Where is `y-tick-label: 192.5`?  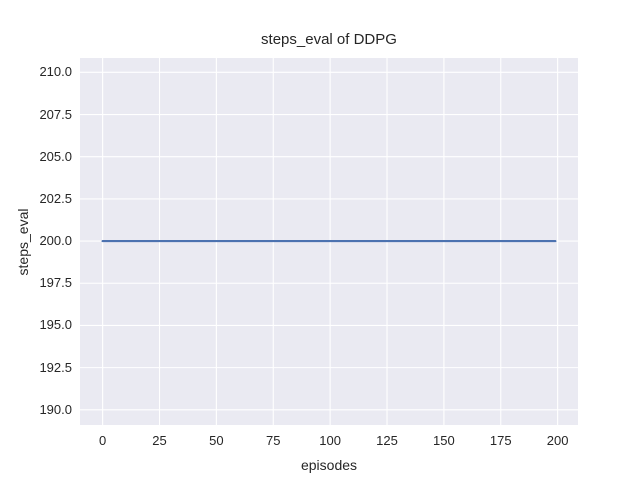 y-tick-label: 192.5 is located at coordinates (55, 367).